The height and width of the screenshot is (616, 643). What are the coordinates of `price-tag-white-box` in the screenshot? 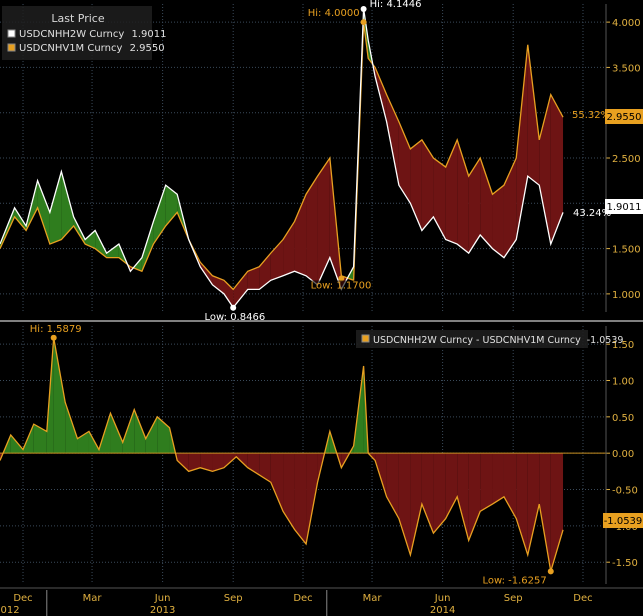 It's located at (624, 206).